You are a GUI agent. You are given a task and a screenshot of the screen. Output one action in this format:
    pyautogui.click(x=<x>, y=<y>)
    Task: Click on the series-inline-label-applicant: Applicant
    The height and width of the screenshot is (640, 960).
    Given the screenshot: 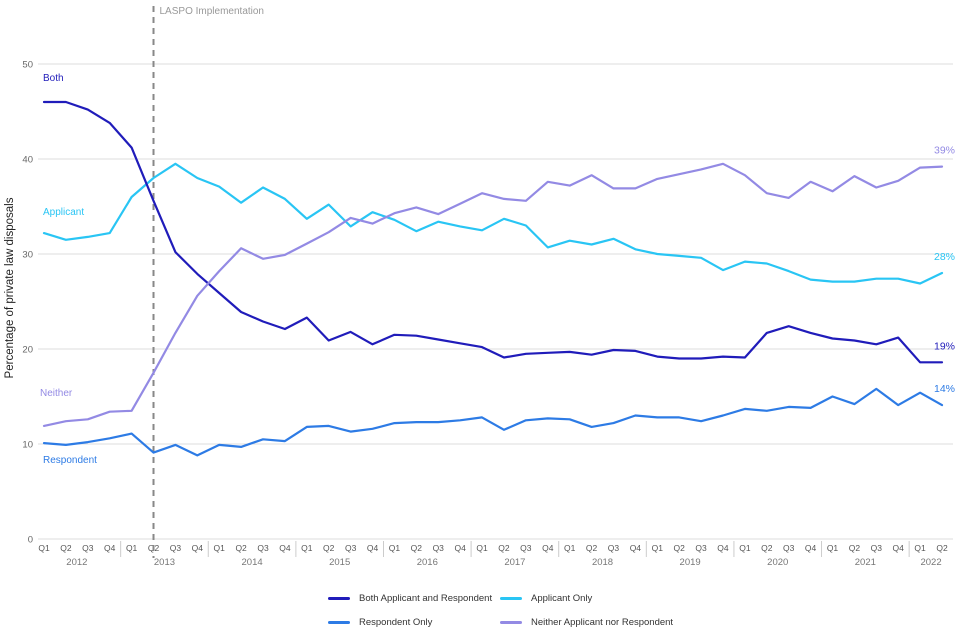 What is the action you would take?
    pyautogui.click(x=63, y=212)
    